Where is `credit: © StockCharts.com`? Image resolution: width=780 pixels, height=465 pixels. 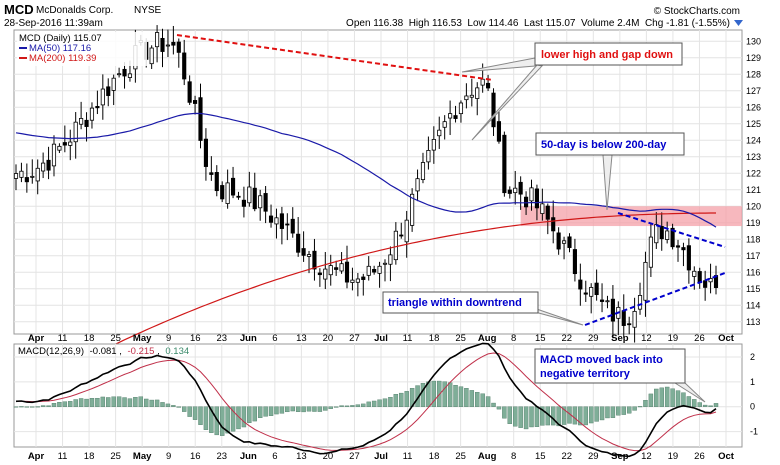 credit: © StockCharts.com is located at coordinates (697, 11).